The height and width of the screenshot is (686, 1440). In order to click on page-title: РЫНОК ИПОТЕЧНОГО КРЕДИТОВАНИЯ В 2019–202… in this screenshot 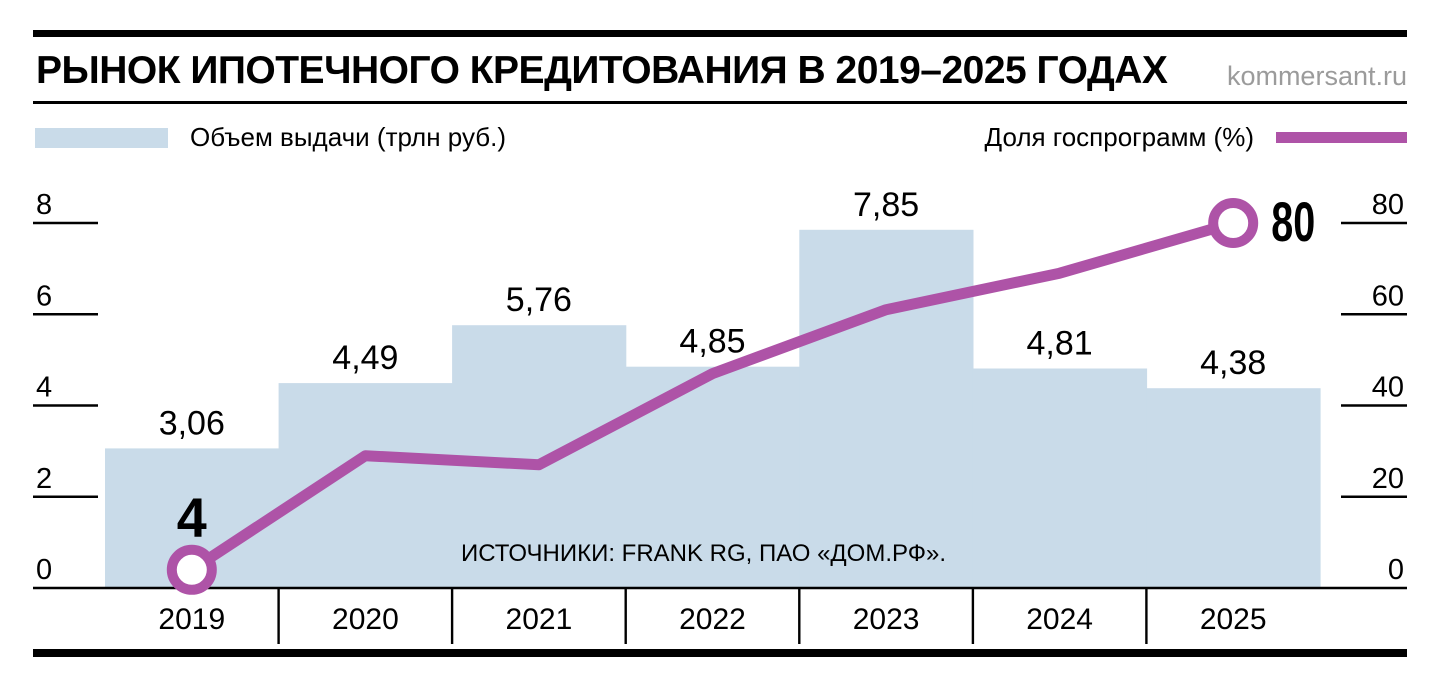, I will do `click(602, 70)`.